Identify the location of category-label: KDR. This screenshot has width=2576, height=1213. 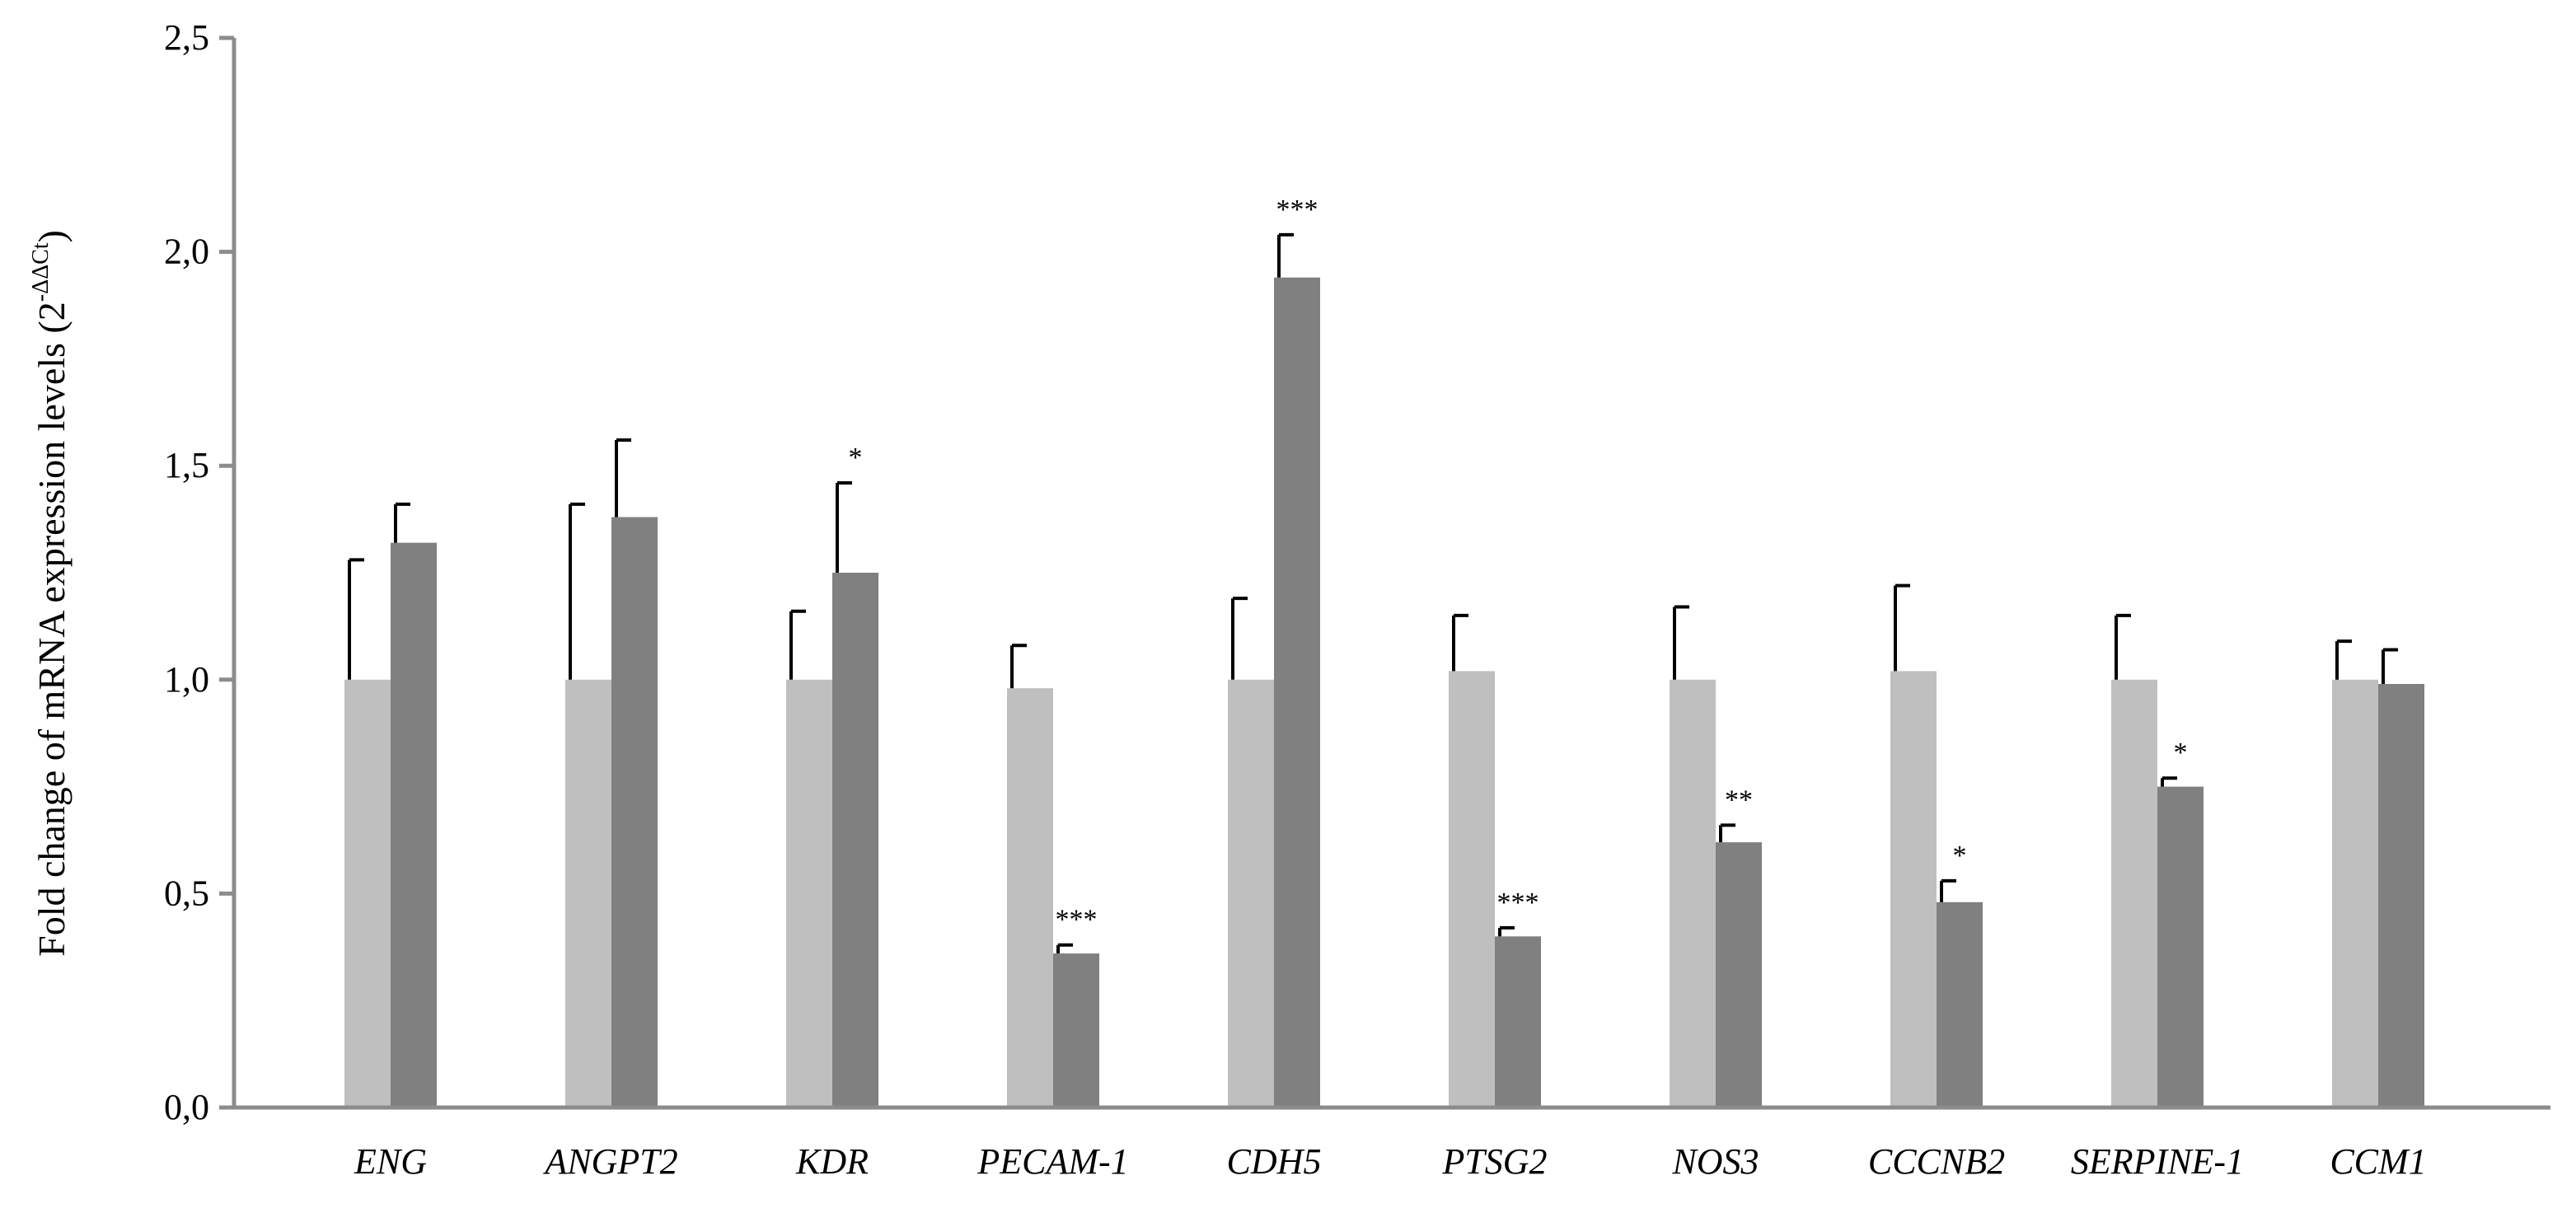
(832, 1161).